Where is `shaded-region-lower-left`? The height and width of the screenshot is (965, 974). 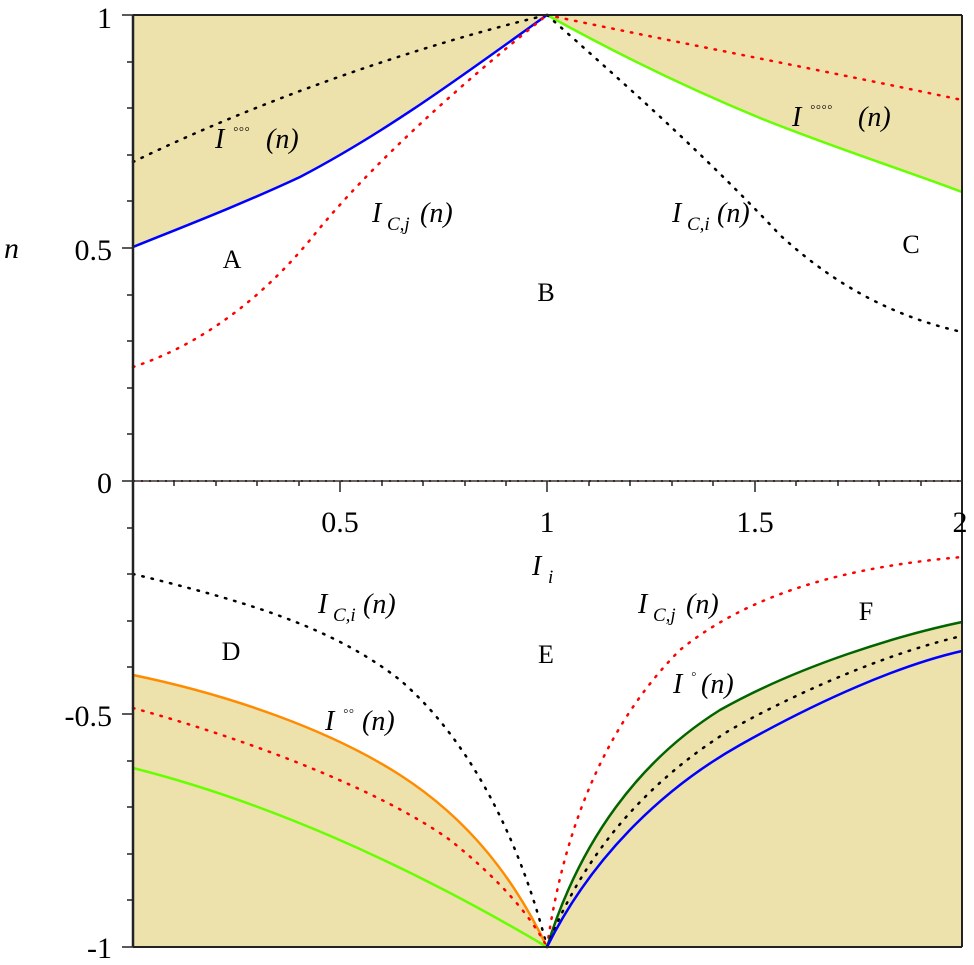 shaded-region-lower-left is located at coordinates (340, 811).